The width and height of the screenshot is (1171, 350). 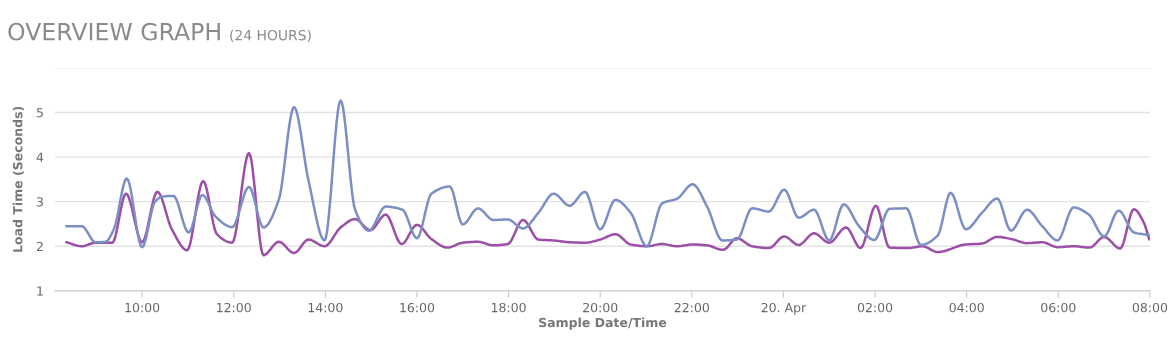 I want to click on x-tick-label: 12:00, so click(x=234, y=307).